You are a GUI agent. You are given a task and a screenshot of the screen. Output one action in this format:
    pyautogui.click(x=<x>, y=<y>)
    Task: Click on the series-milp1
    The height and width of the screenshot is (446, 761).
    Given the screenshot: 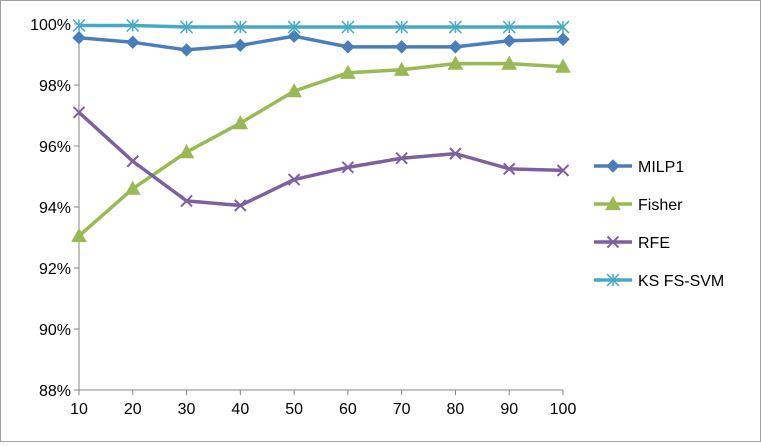 What is the action you would take?
    pyautogui.click(x=321, y=43)
    